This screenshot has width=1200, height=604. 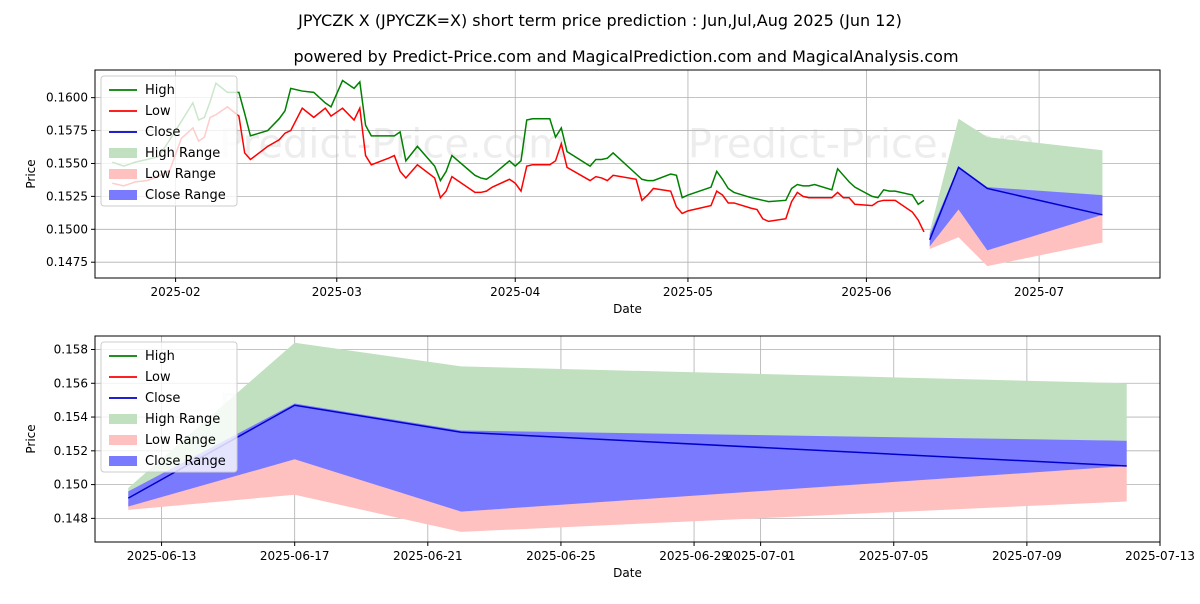 What do you see at coordinates (561, 556) in the screenshot?
I see `x-tick-label: 2025-06-25` at bounding box center [561, 556].